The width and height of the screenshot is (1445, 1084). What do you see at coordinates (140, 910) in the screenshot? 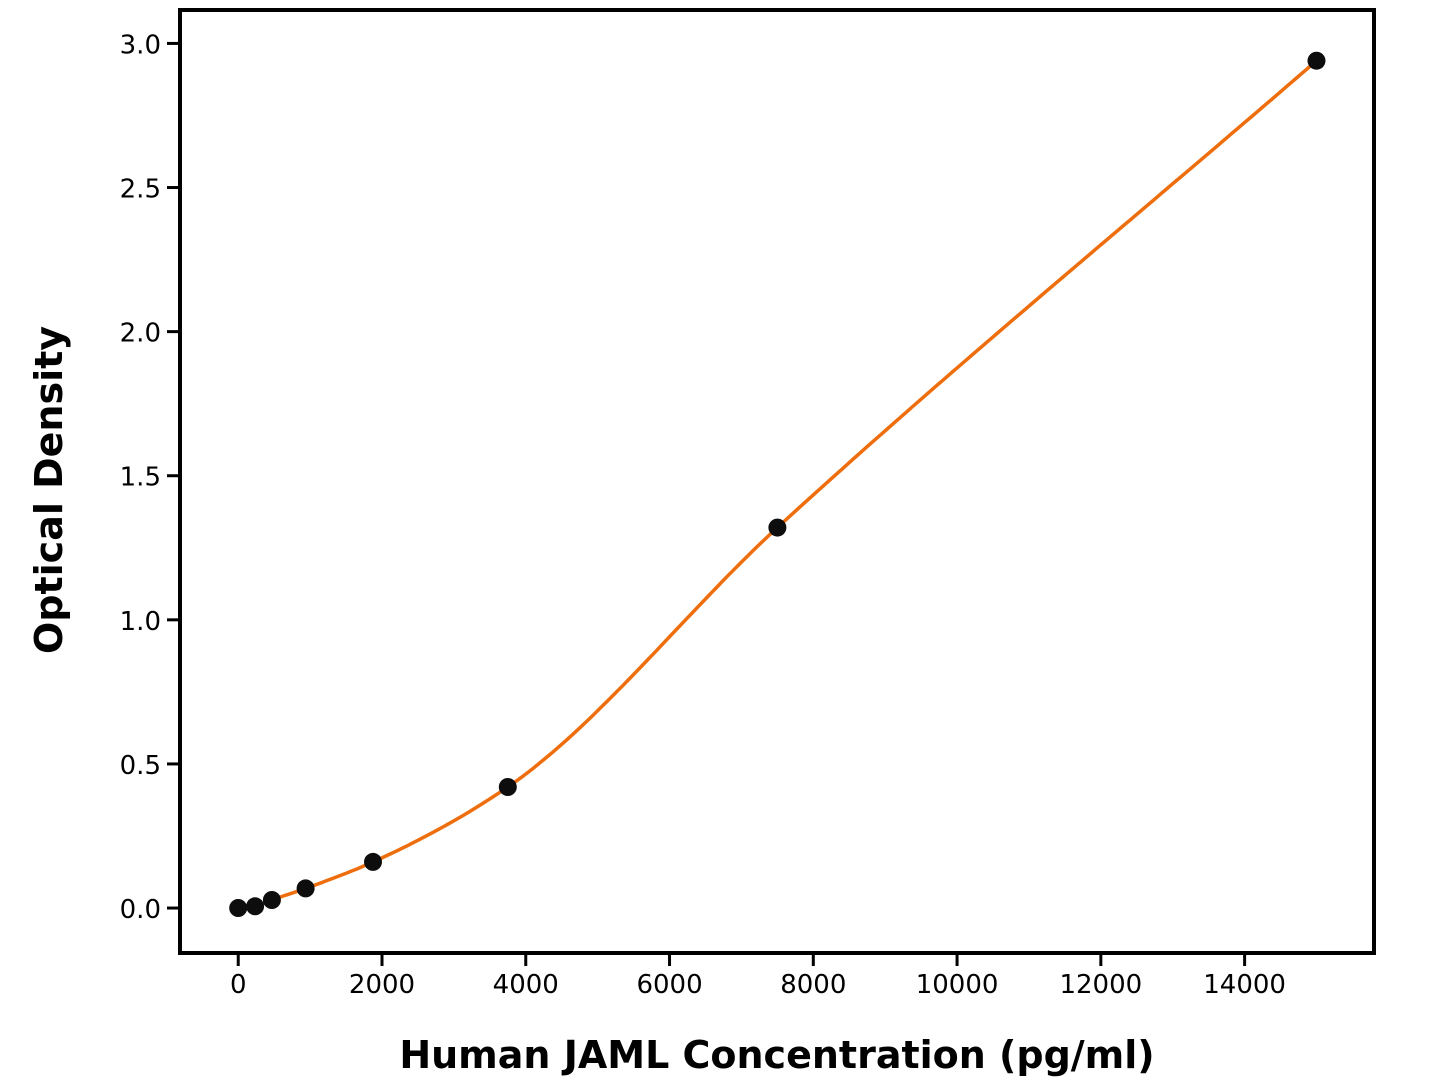
I see `y-tick-label: 0.0` at bounding box center [140, 910].